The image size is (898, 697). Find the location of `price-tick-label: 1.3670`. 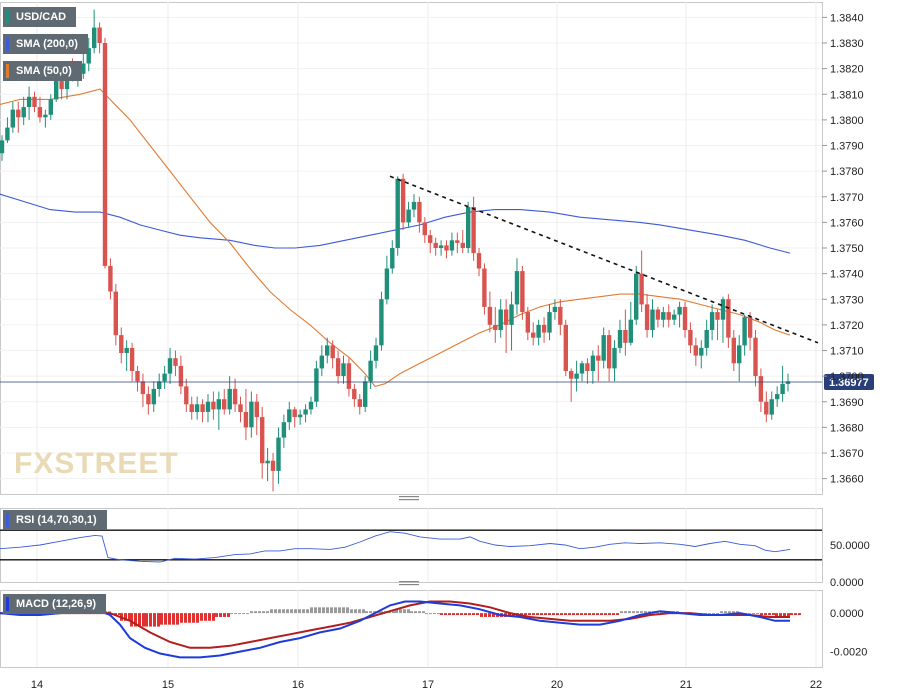

price-tick-label: 1.3670 is located at coordinates (847, 454).